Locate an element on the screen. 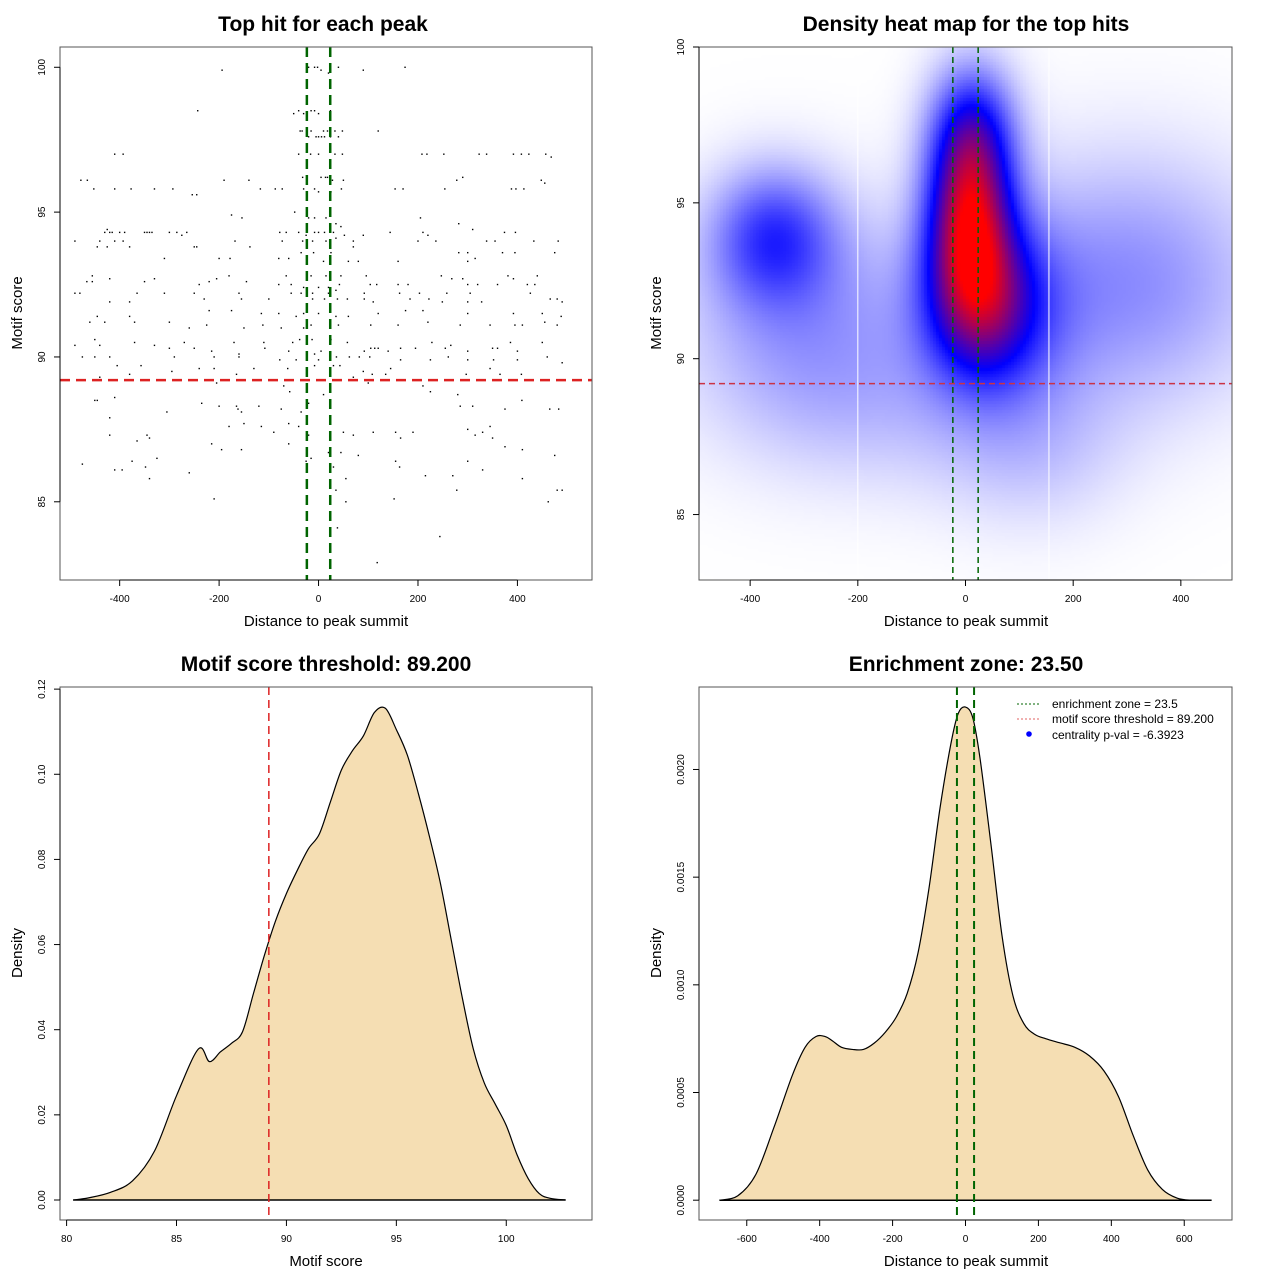 Image resolution: width=1280 pixels, height=1280 pixels. legend-dot-icon is located at coordinates (1029, 734).